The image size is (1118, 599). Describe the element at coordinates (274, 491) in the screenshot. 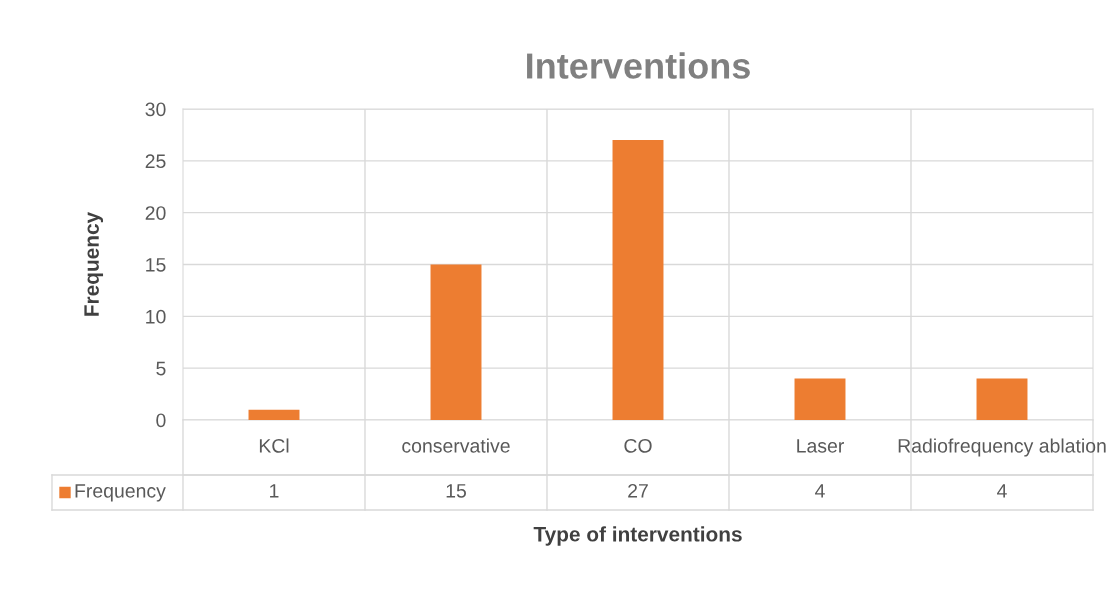

I see `data-label: 1` at that location.